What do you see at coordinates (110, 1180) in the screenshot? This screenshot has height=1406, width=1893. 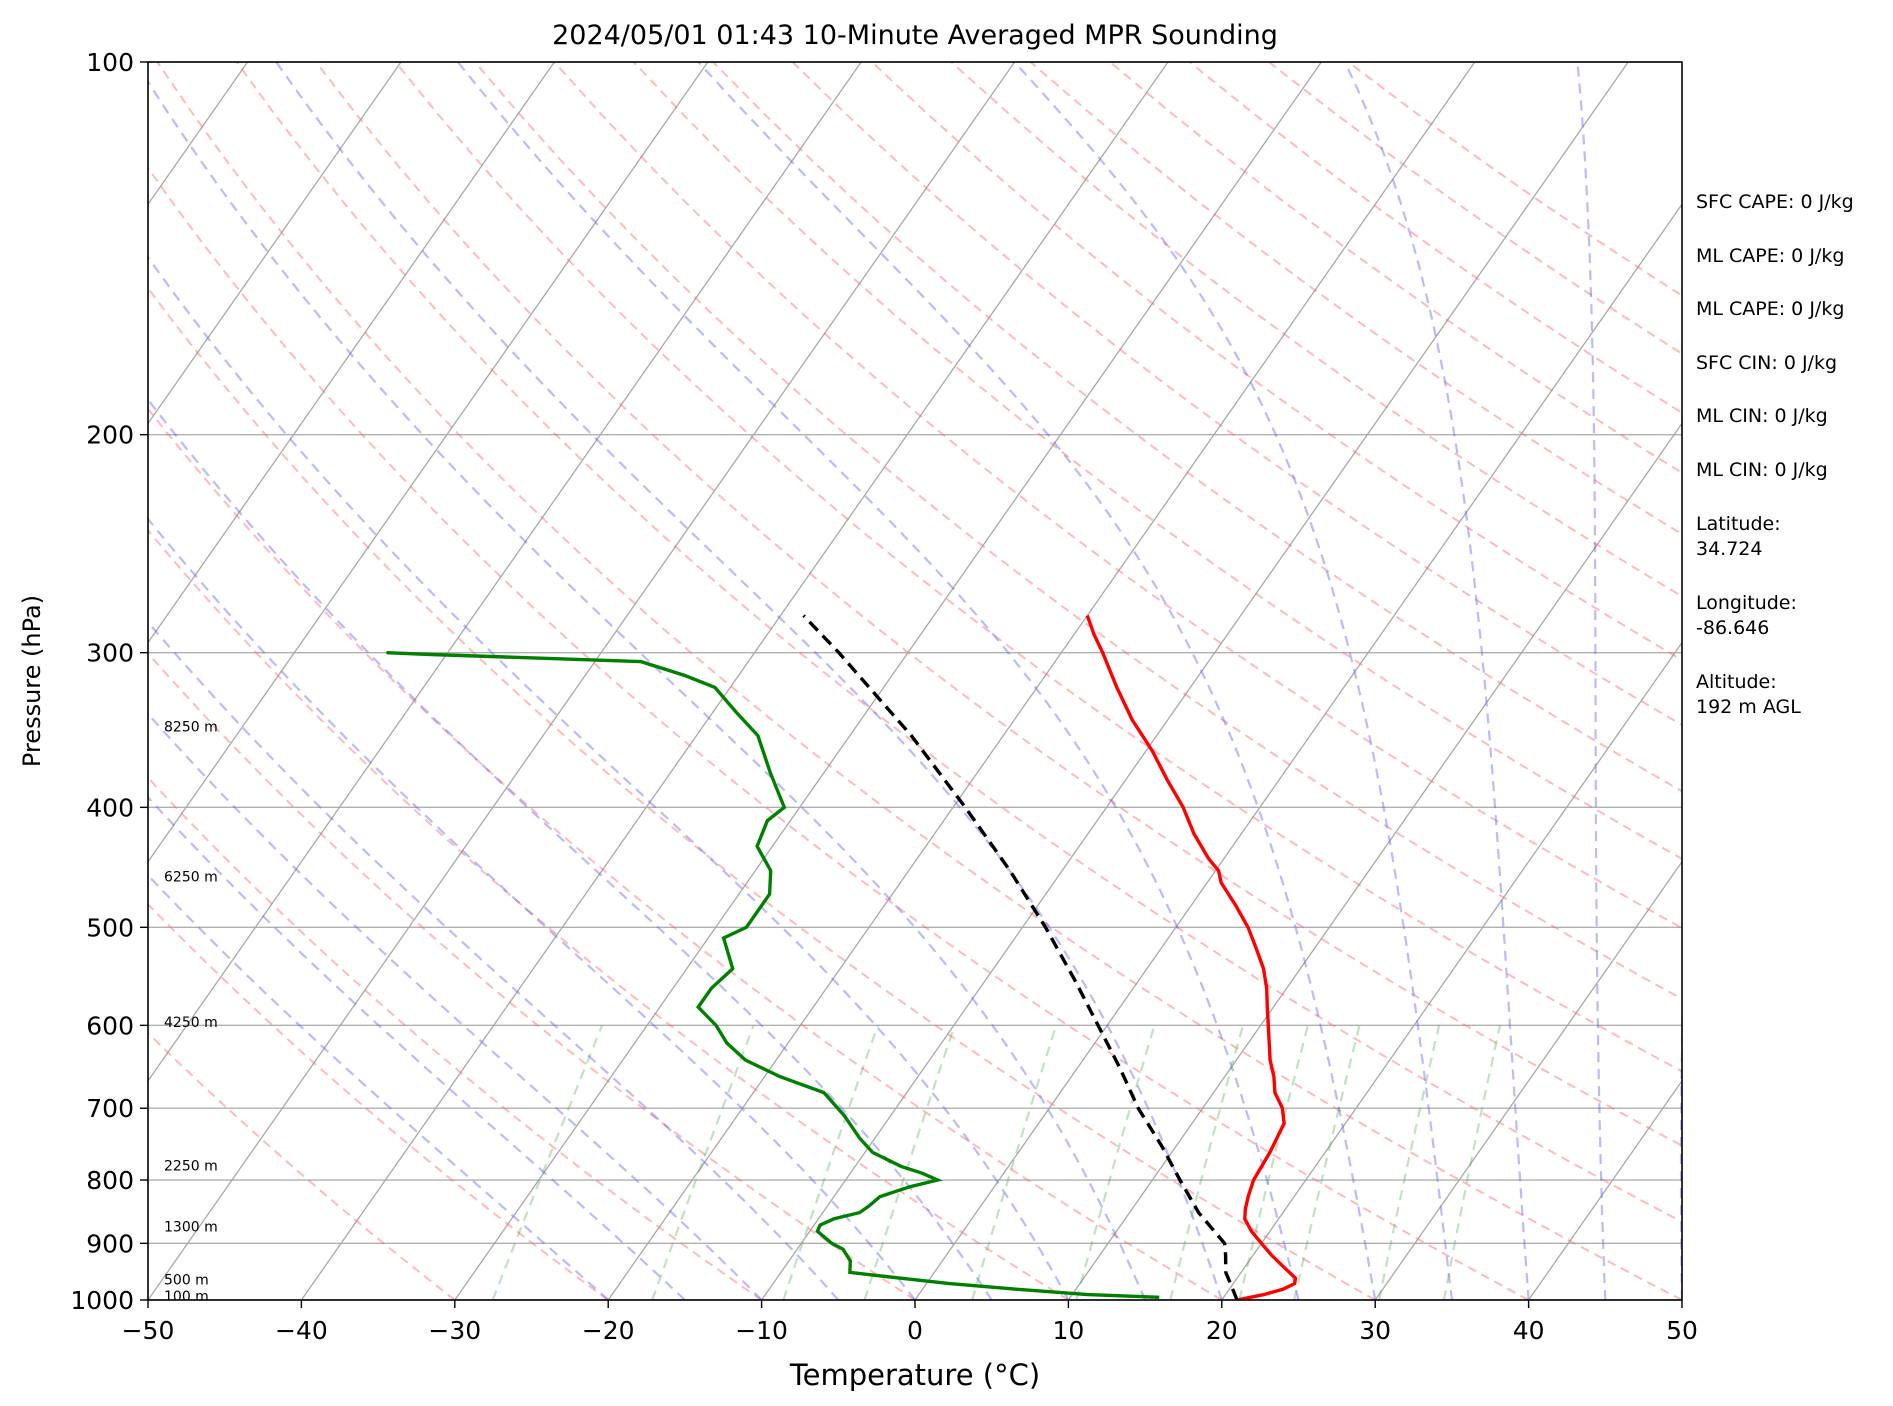 I see `y-tick-label: 800` at bounding box center [110, 1180].